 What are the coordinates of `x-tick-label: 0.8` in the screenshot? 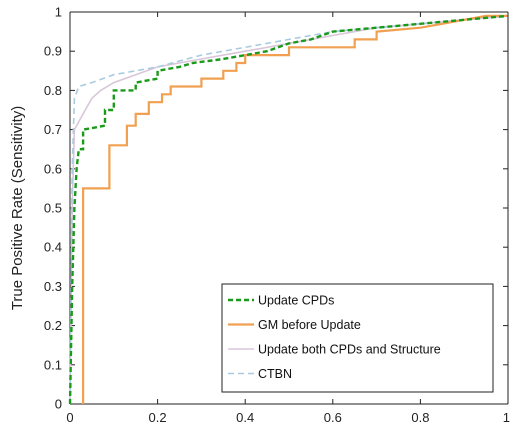 It's located at (420, 417).